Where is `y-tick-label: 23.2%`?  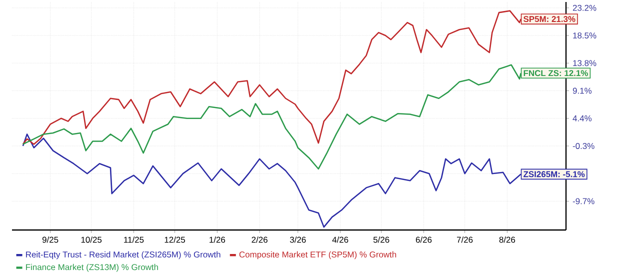
y-tick-label: 23.2% is located at coordinates (584, 7).